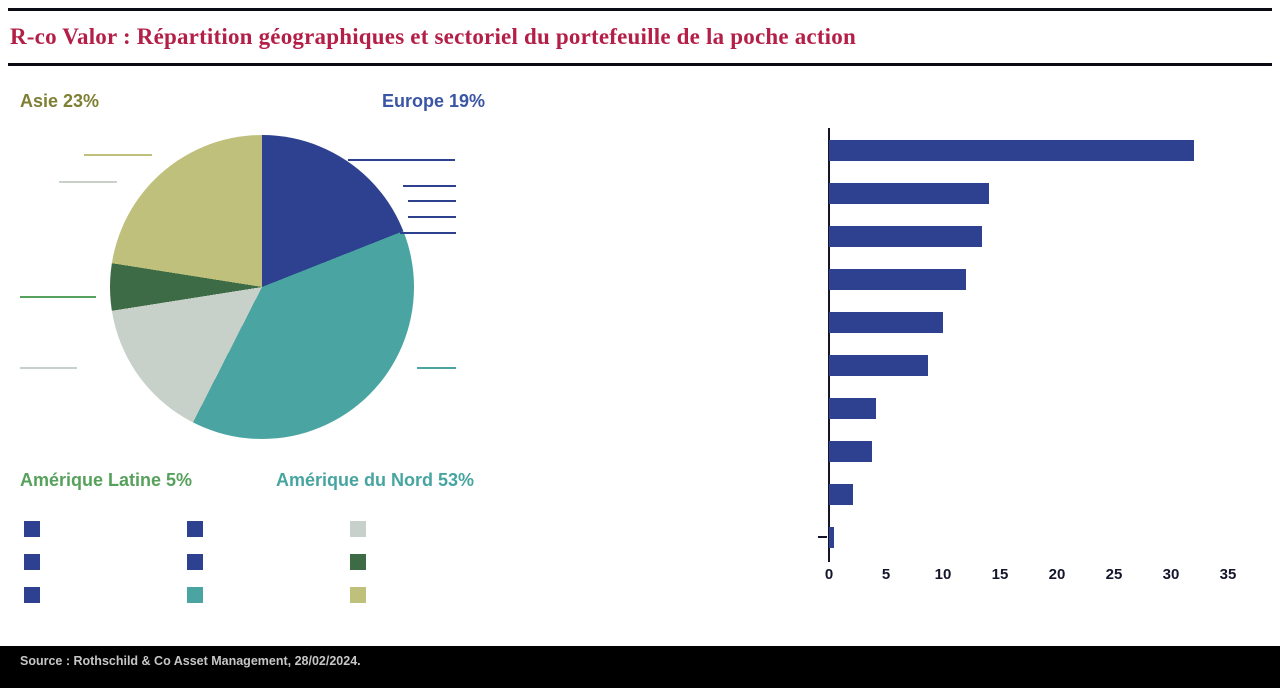 Image resolution: width=1280 pixels, height=688 pixels. I want to click on x-tick-label: 25, so click(1114, 574).